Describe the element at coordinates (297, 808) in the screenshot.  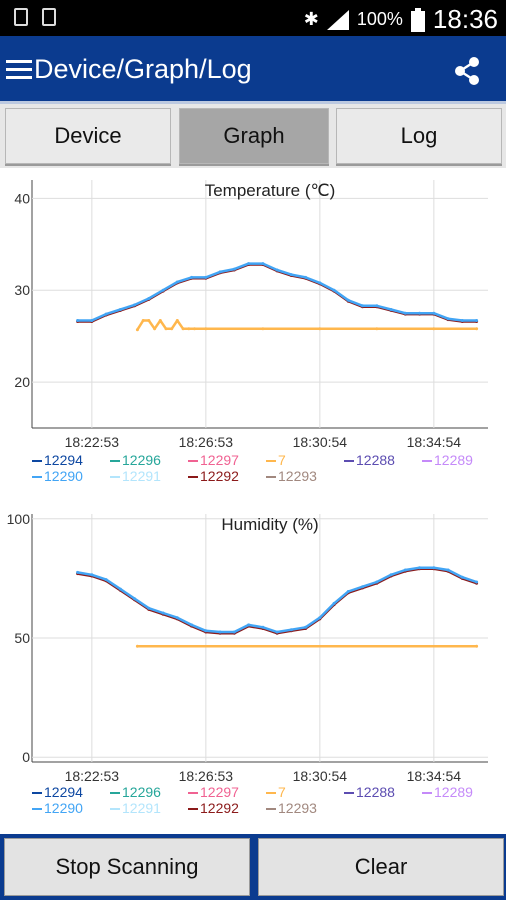
I see `legend-label: 12293` at that location.